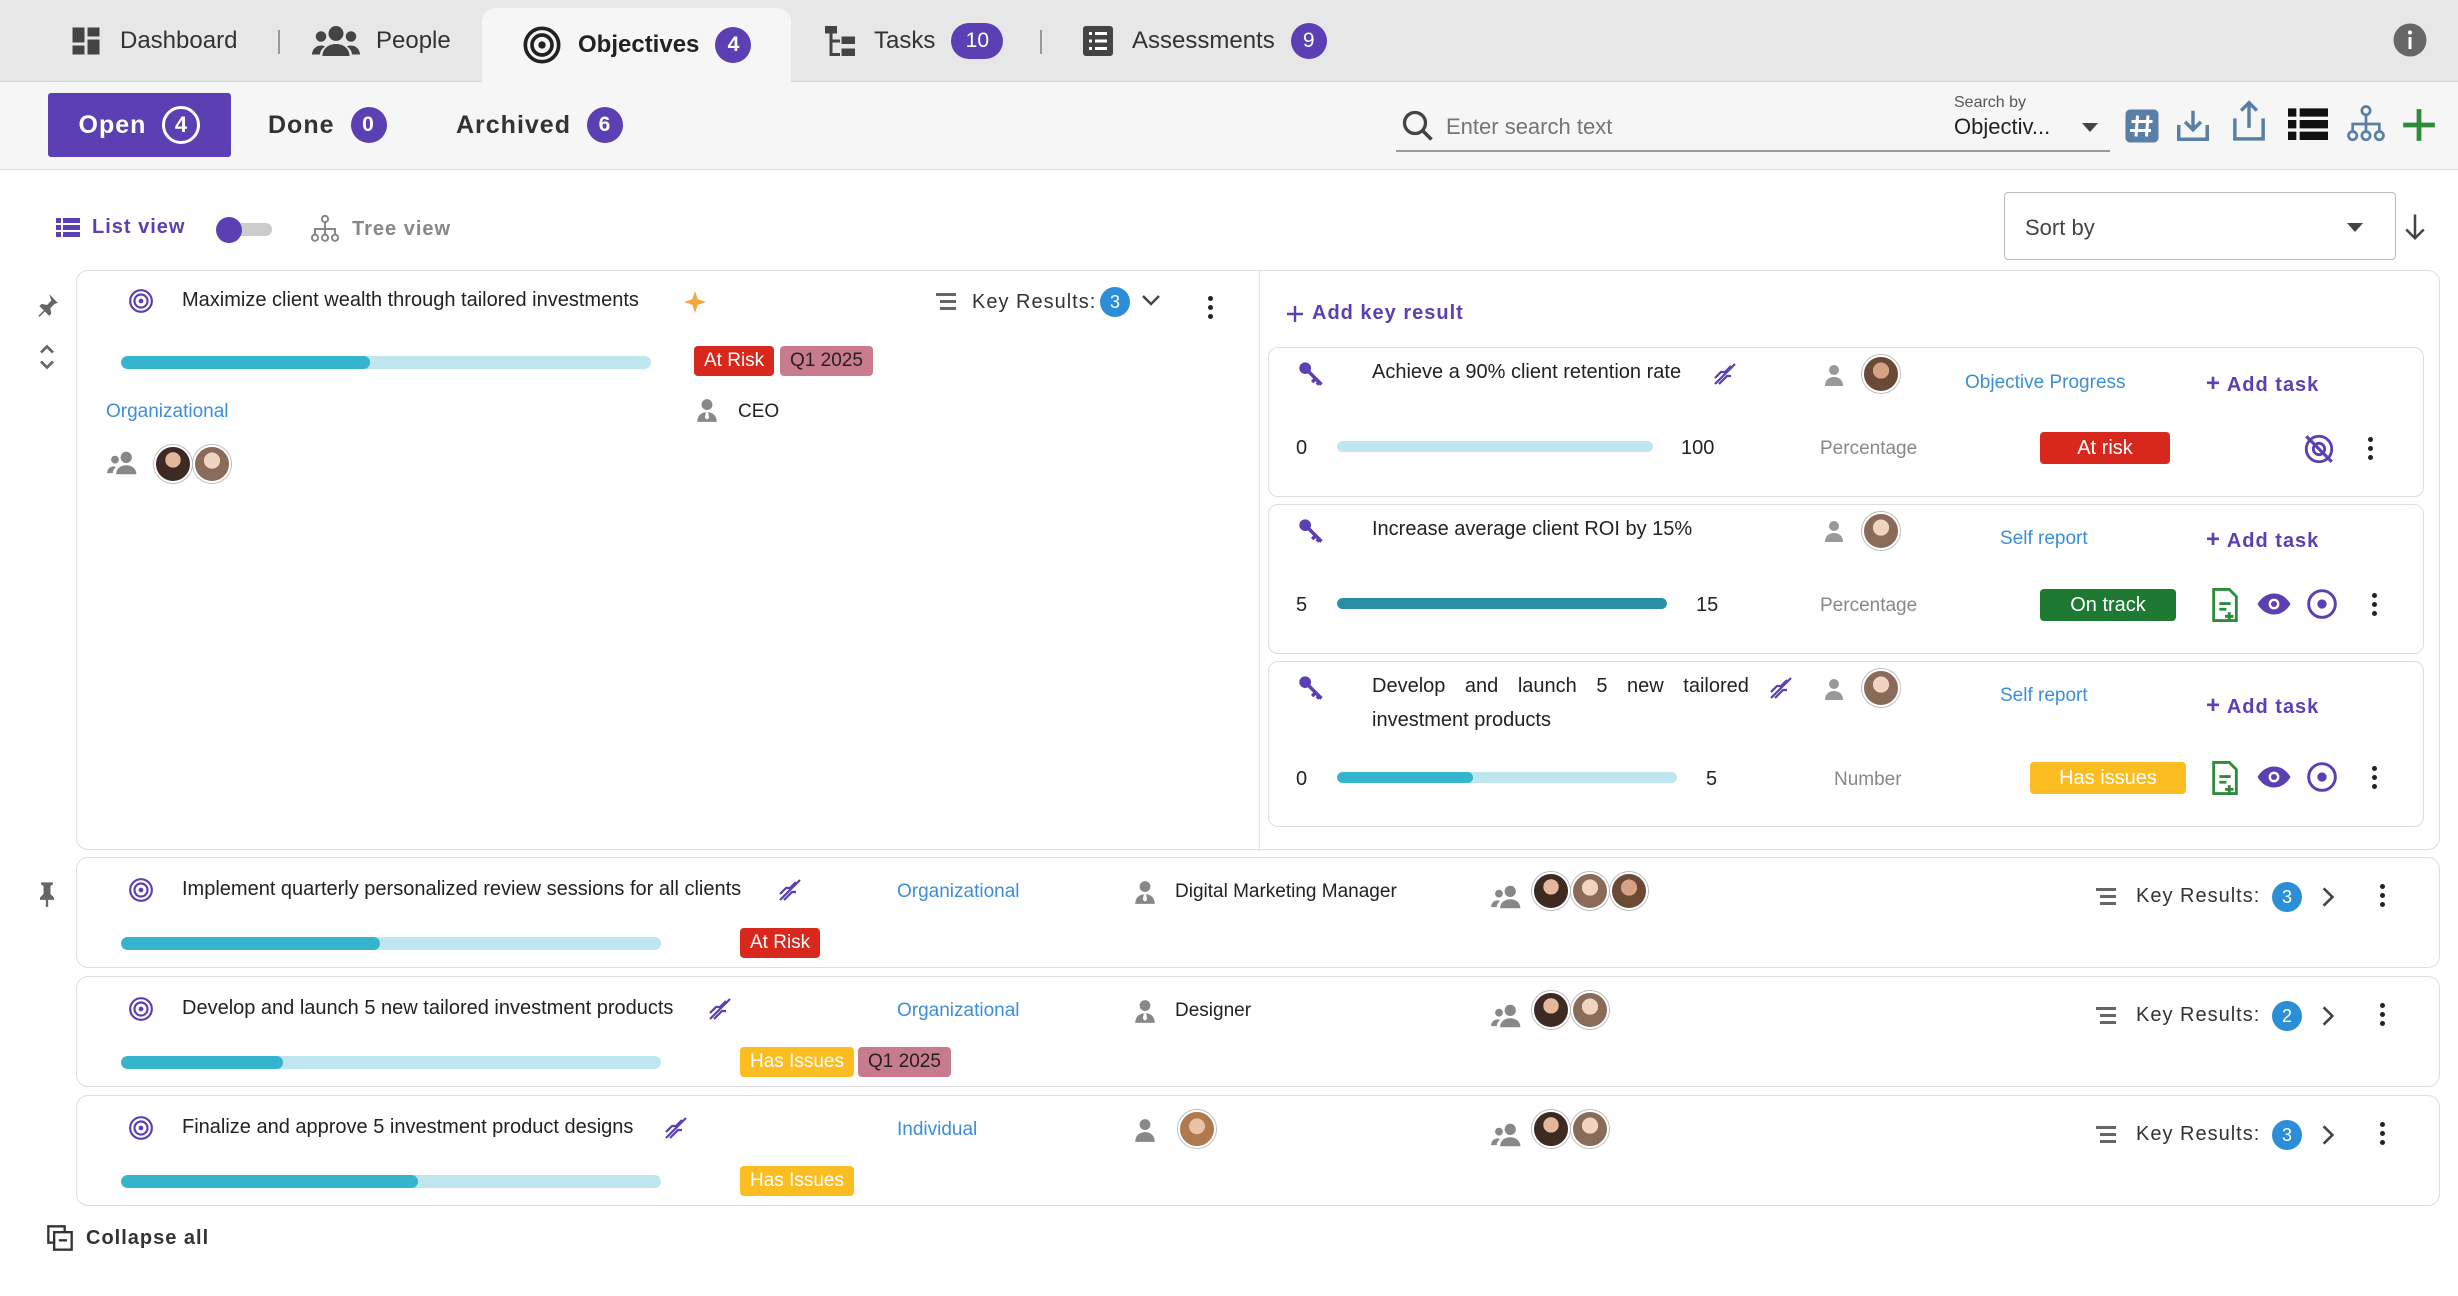 This screenshot has width=2458, height=1296. What do you see at coordinates (1259, 561) in the screenshot?
I see `divider` at bounding box center [1259, 561].